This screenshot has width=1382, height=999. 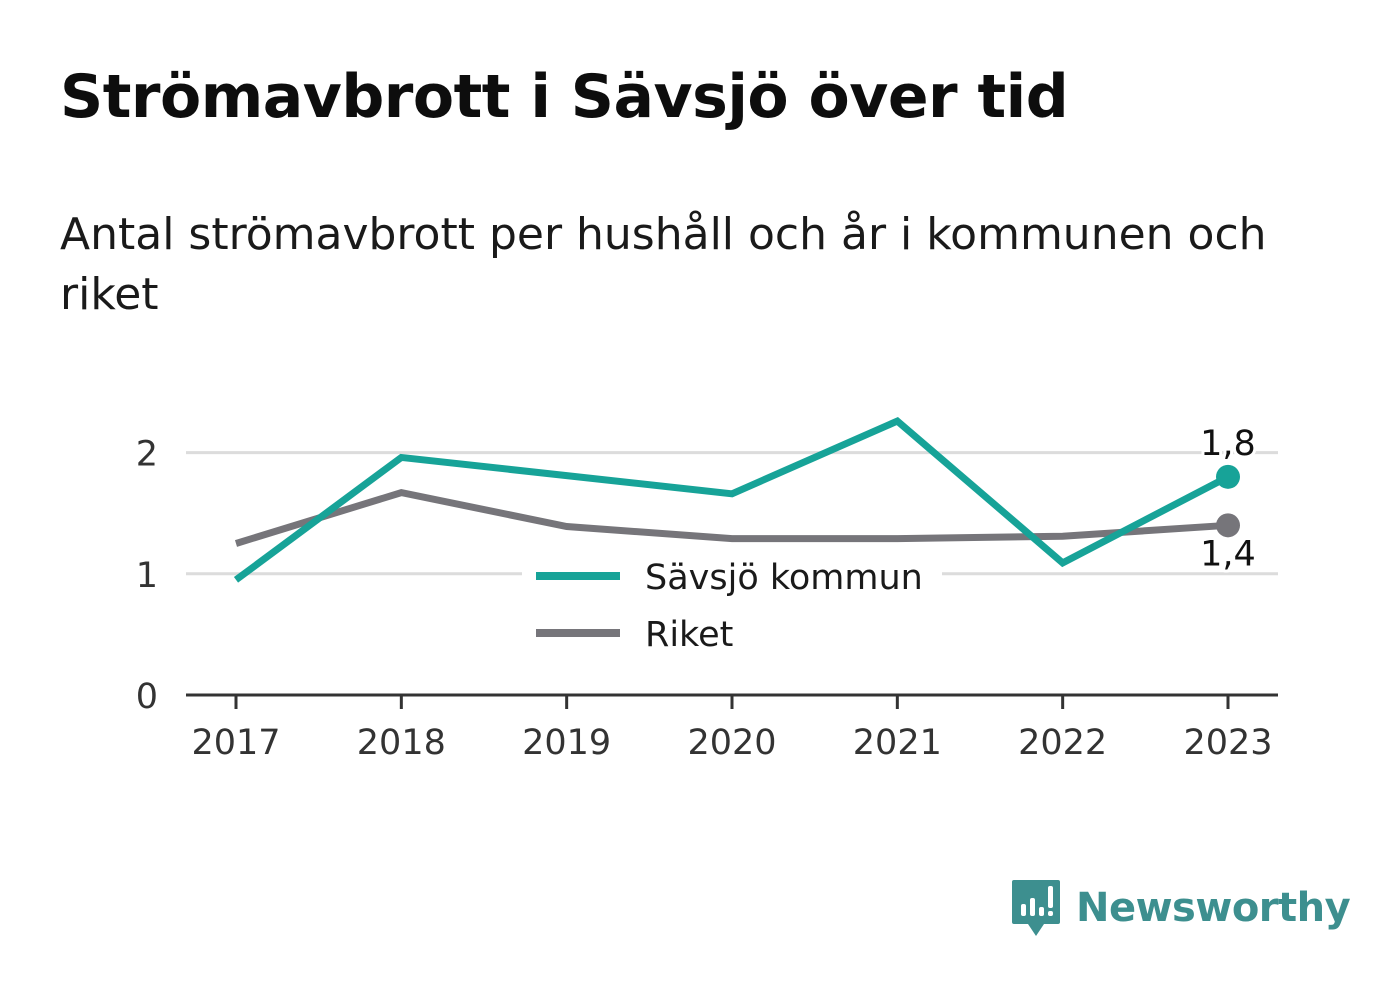 What do you see at coordinates (731, 517) in the screenshot?
I see `series-line-riket` at bounding box center [731, 517].